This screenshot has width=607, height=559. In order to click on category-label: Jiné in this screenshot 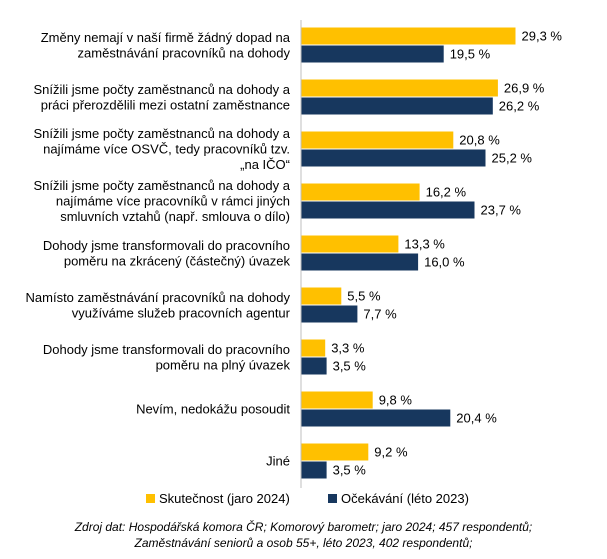, I will do `click(278, 461)`.